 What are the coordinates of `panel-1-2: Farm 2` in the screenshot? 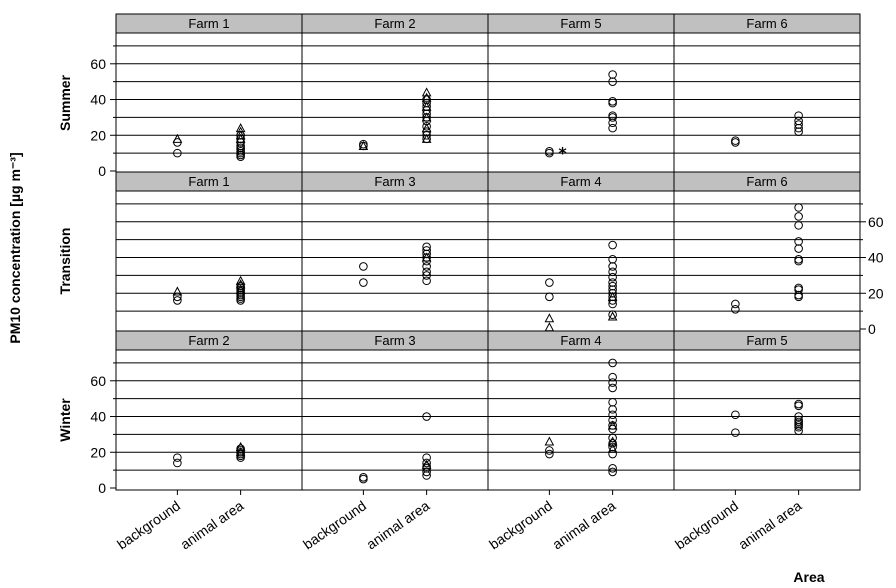 It's located at (395, 93).